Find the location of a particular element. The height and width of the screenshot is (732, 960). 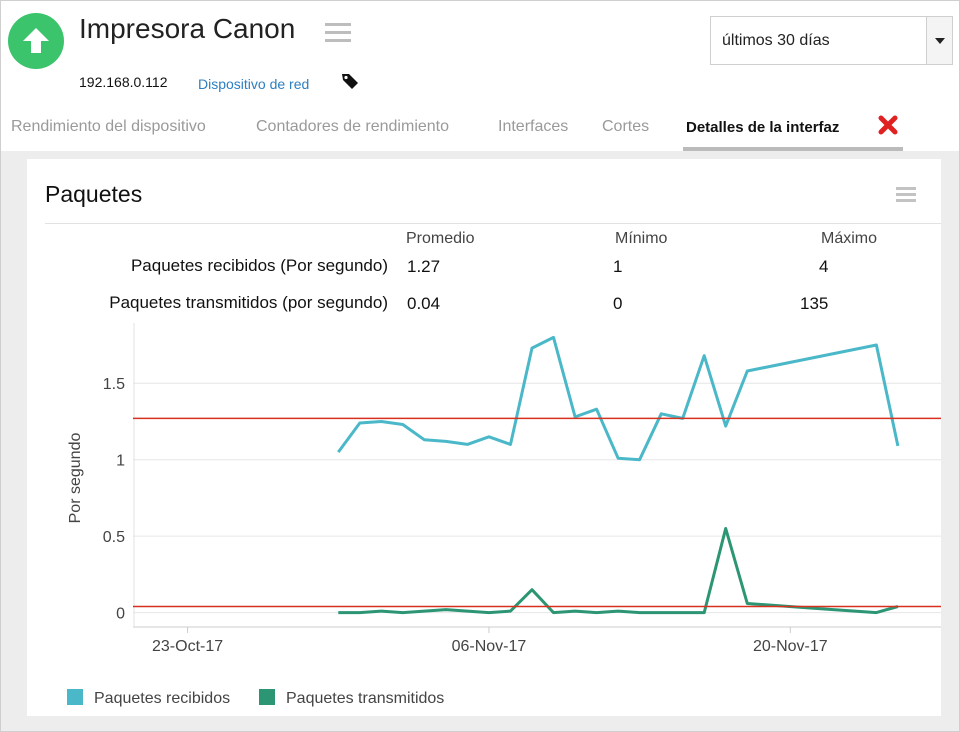

y-tick-label: 1 is located at coordinates (120, 461).